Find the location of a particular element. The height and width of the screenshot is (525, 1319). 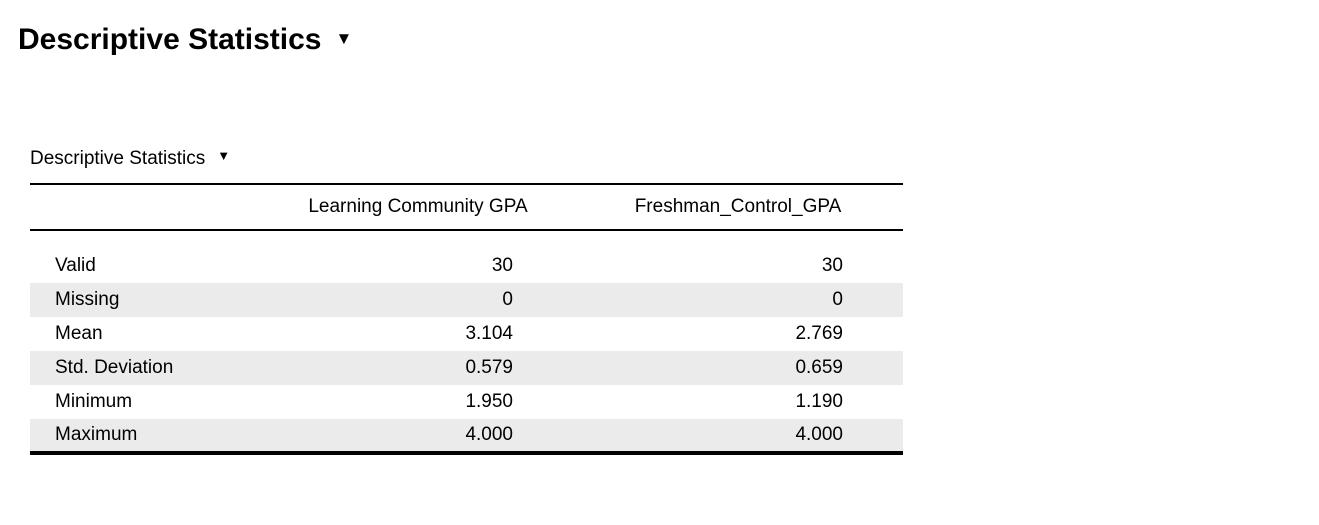

value-cell: 3.104 is located at coordinates (489, 333).